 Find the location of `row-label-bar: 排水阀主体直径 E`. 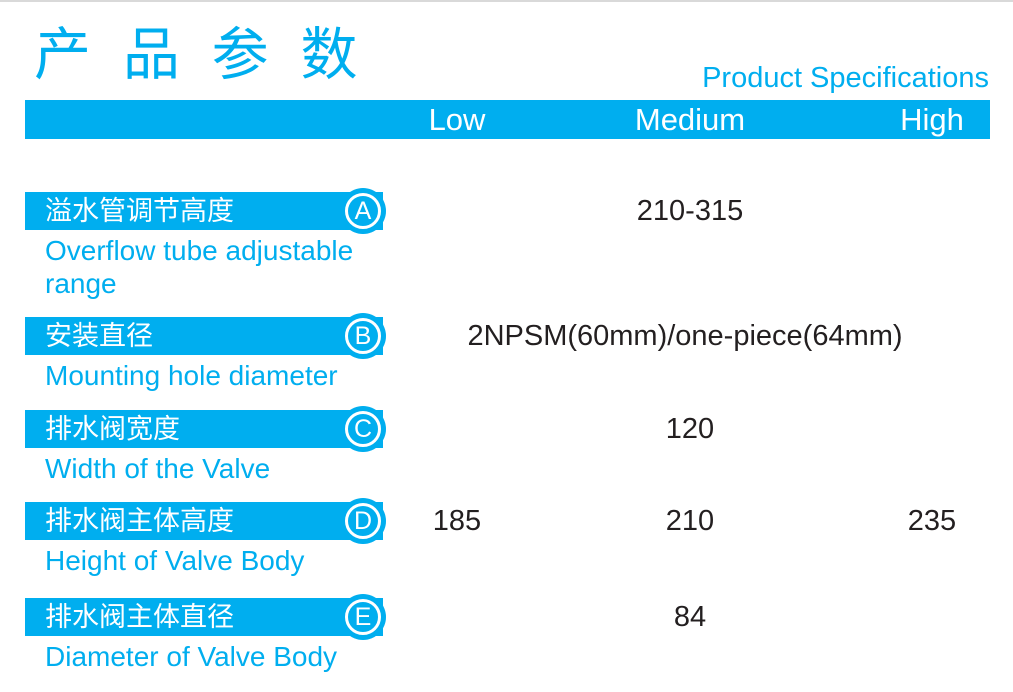

row-label-bar: 排水阀主体直径 E is located at coordinates (205, 617).